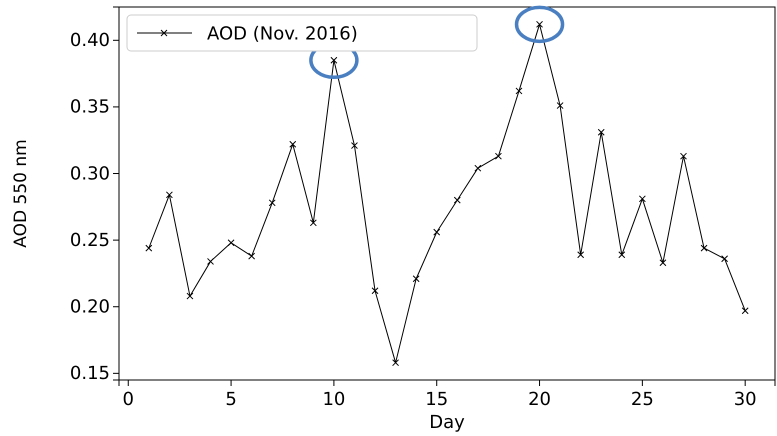 The height and width of the screenshot is (436, 777). I want to click on x-tick-label: 10, so click(334, 399).